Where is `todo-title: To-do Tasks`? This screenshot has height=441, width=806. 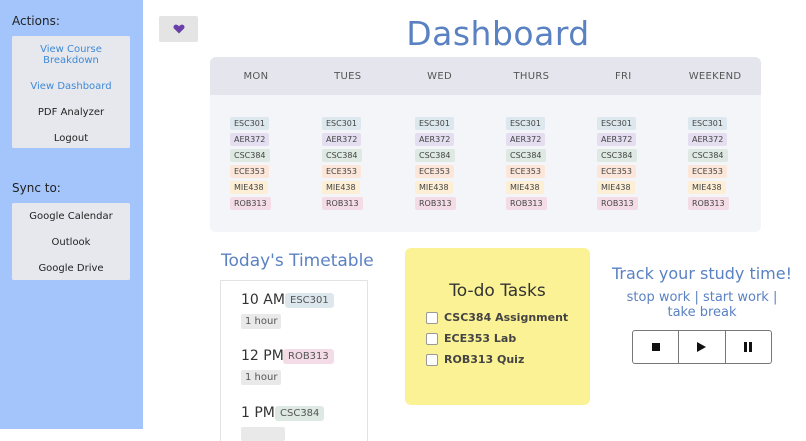
todo-title: To-do Tasks is located at coordinates (497, 291).